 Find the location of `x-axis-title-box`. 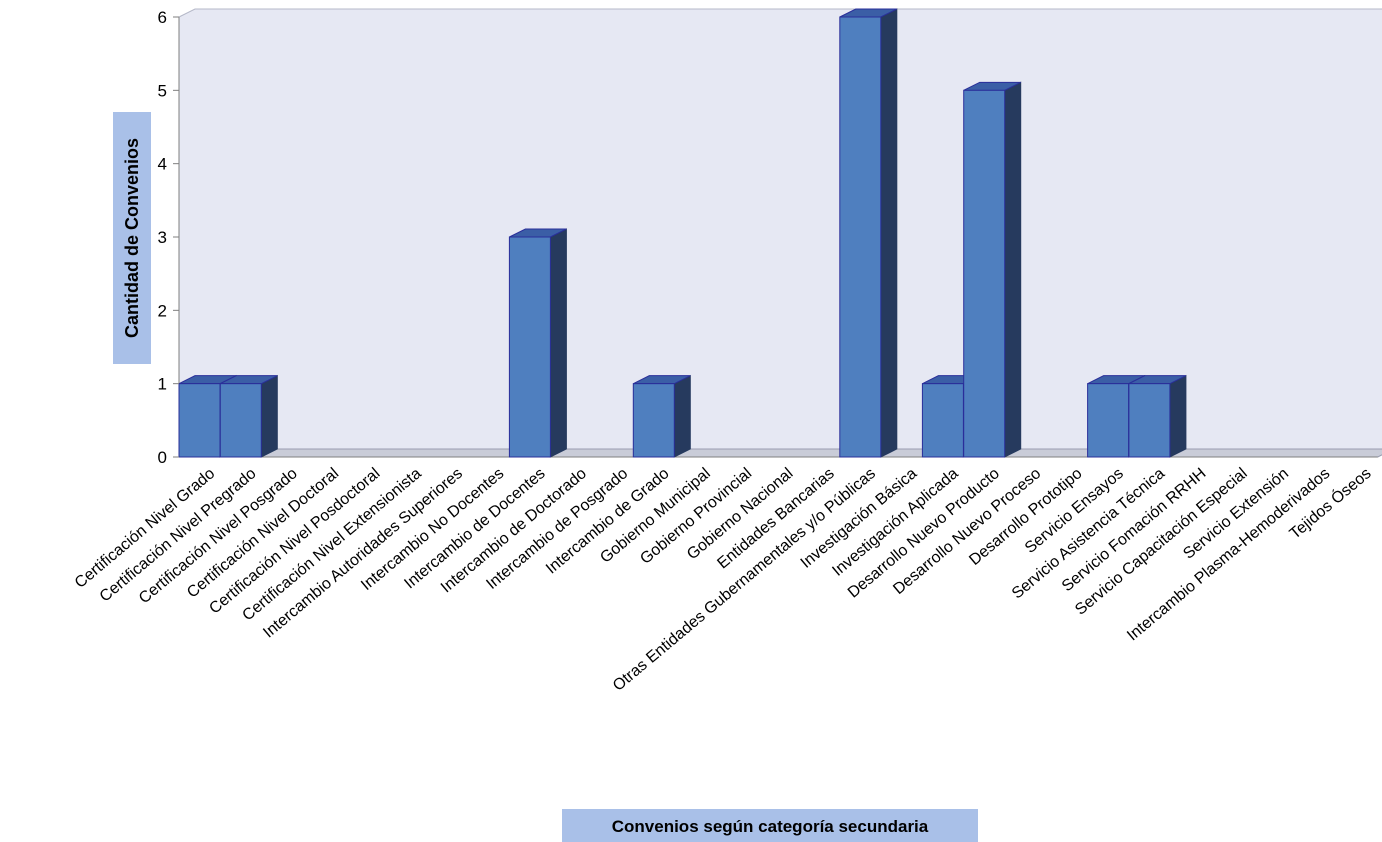

x-axis-title-box is located at coordinates (770, 825).